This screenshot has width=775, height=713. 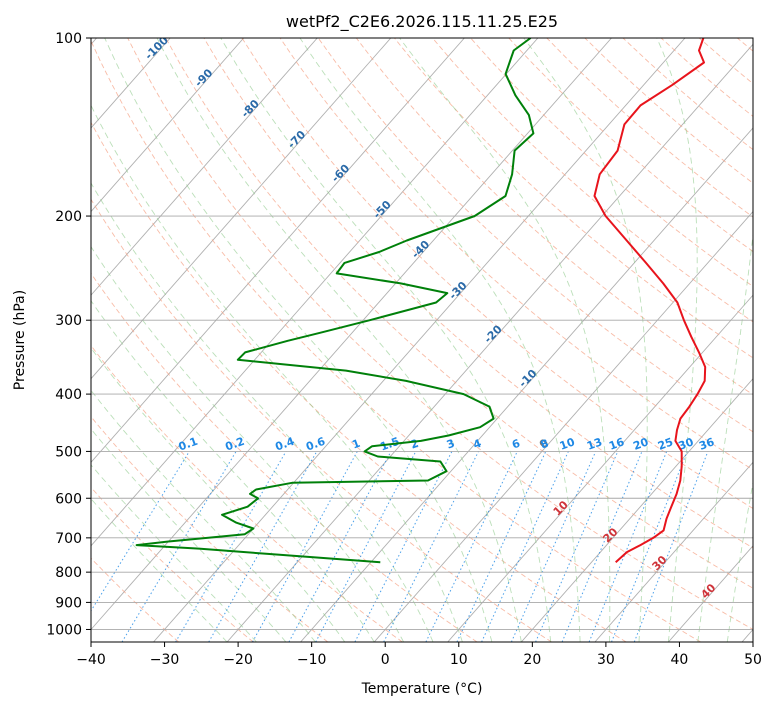 I want to click on isotherm-label: -40, so click(x=420, y=249).